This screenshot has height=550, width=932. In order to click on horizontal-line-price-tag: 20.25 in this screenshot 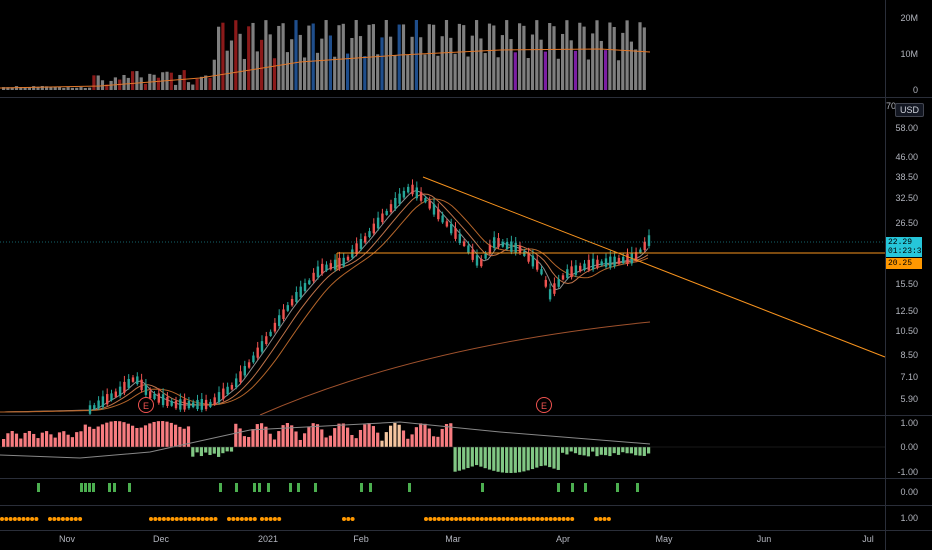, I will do `click(904, 263)`.